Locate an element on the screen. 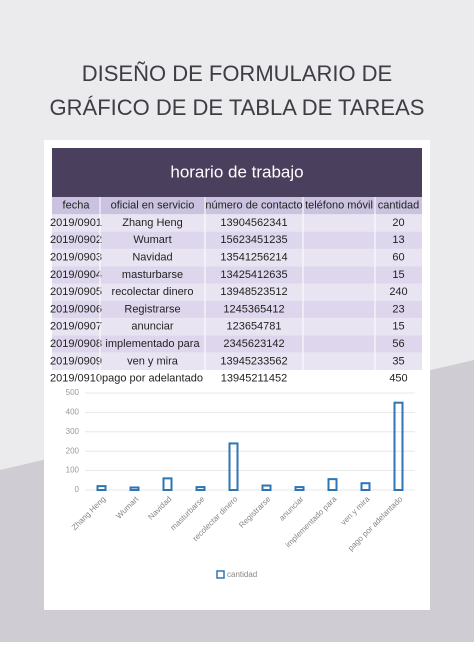 This screenshot has width=474, height=647. table-cell: pago por adelantado is located at coordinates (152, 379).